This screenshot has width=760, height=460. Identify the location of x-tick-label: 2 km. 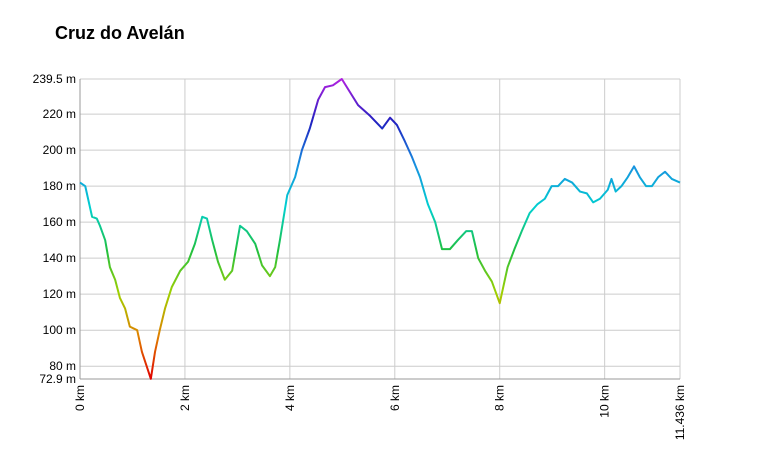
(185, 398).